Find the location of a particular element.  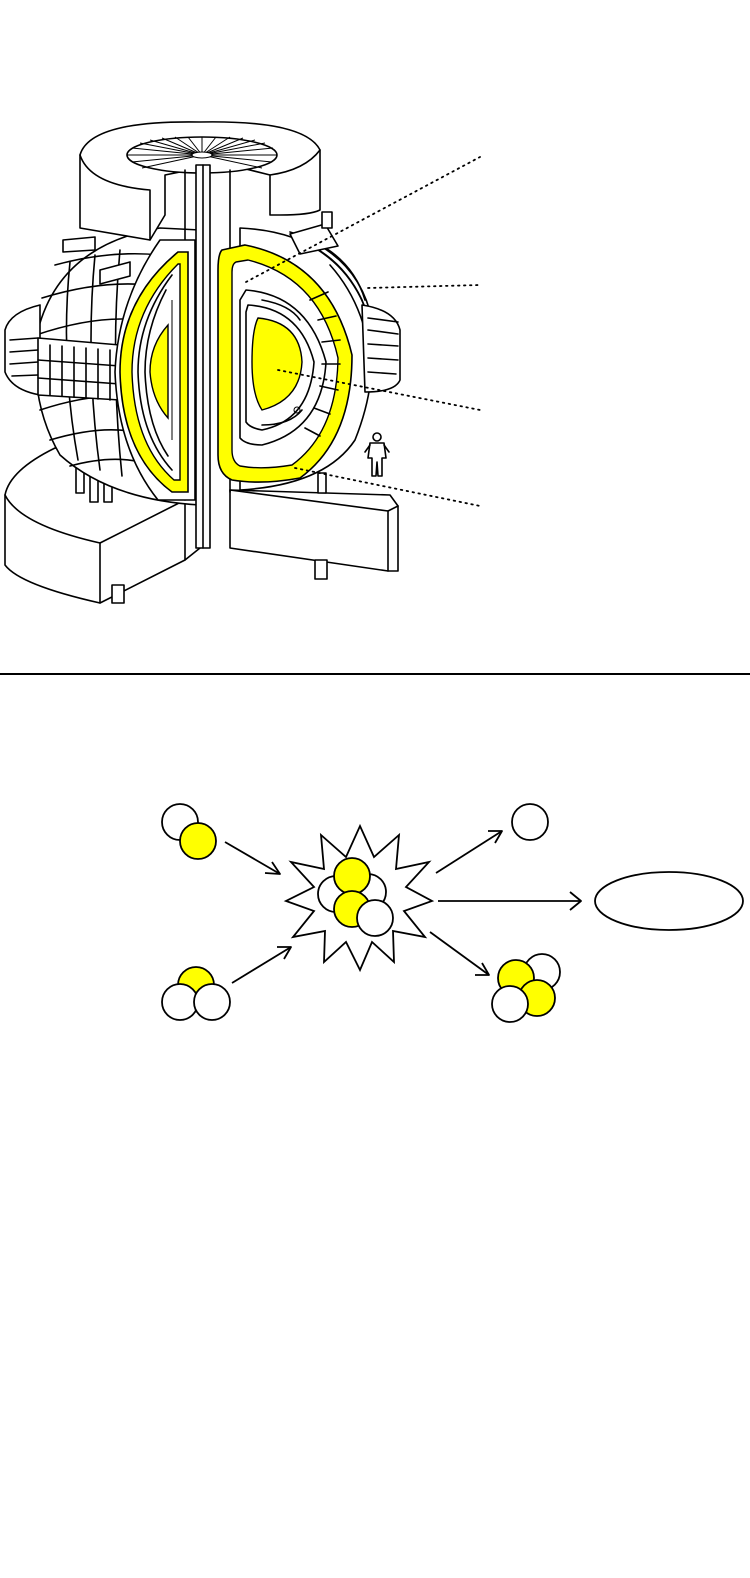

free-neutron is located at coordinates (530, 822).